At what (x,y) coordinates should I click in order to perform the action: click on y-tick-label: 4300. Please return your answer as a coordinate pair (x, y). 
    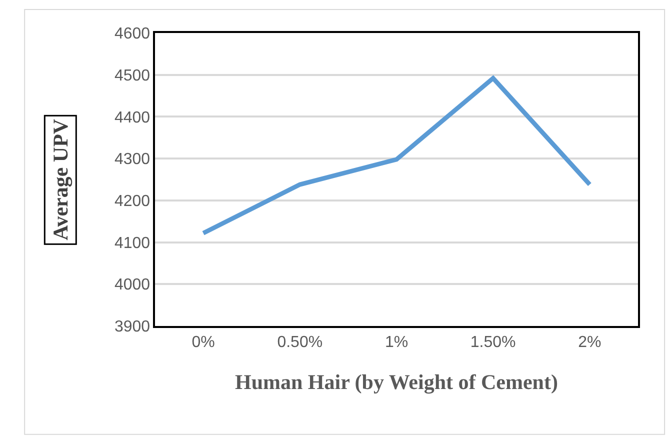
    Looking at the image, I should click on (132, 159).